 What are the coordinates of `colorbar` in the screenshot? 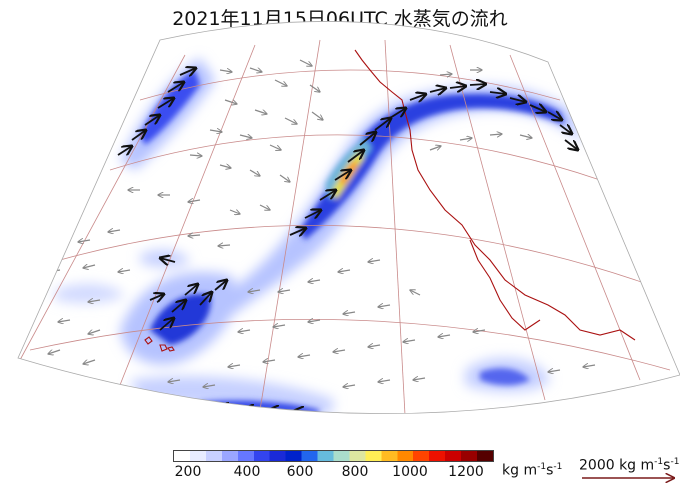 It's located at (333, 456).